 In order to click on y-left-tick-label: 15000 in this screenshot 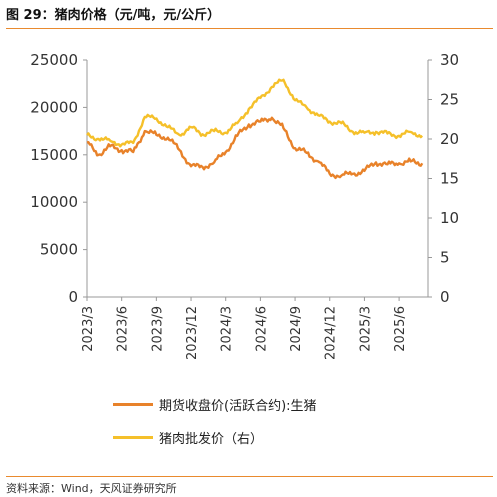, I will do `click(54, 155)`.